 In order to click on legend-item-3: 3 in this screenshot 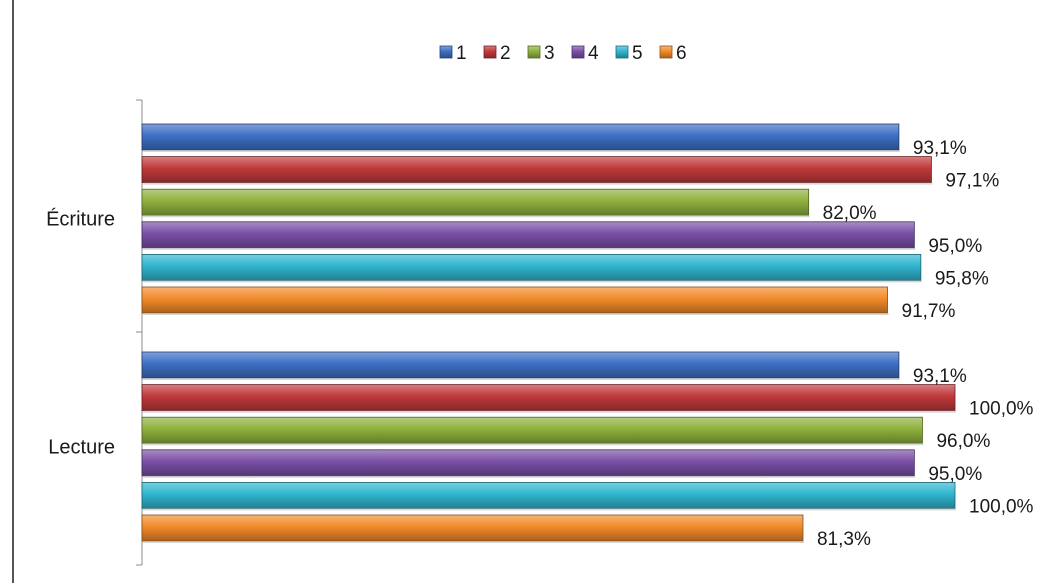, I will do `click(541, 53)`.